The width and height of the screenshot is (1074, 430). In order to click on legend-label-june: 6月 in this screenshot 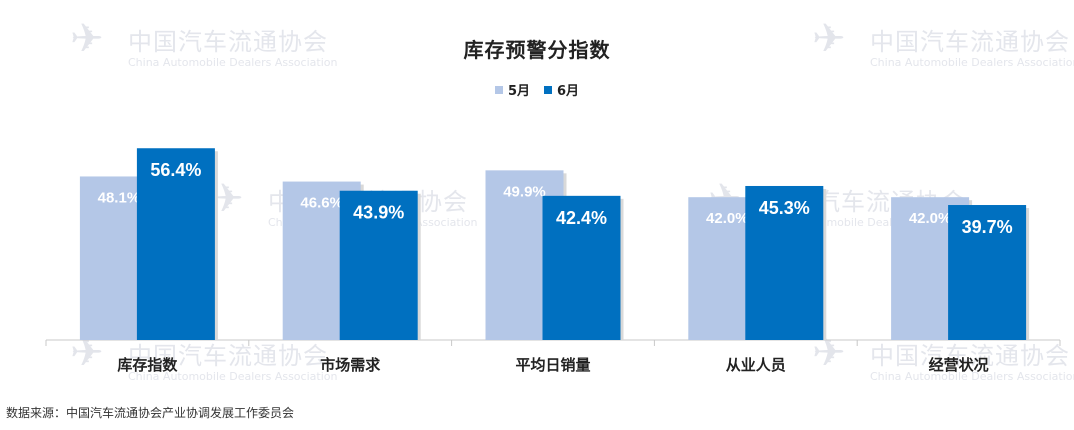, I will do `click(568, 91)`.